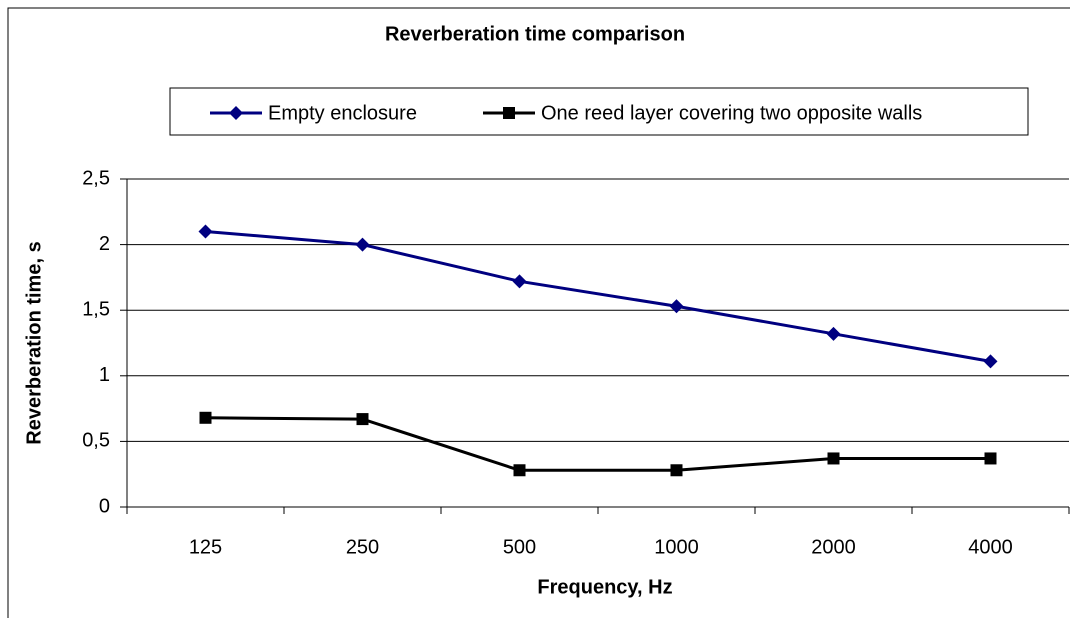 The width and height of the screenshot is (1070, 618). Describe the element at coordinates (342, 113) in the screenshot. I see `legend-label: Empty enclosure` at that location.